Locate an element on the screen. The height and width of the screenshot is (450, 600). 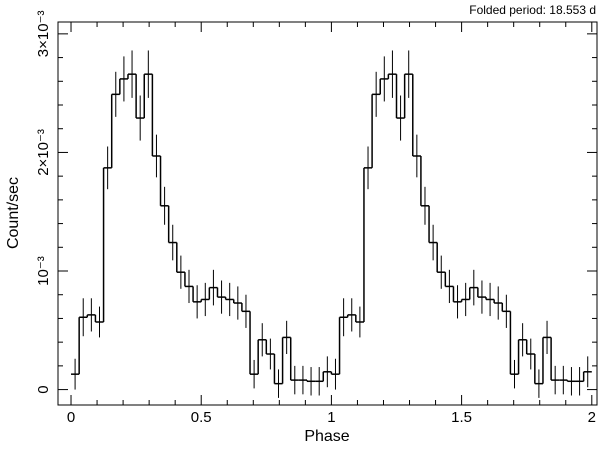
x-axis-label: Phase is located at coordinates (326, 436).